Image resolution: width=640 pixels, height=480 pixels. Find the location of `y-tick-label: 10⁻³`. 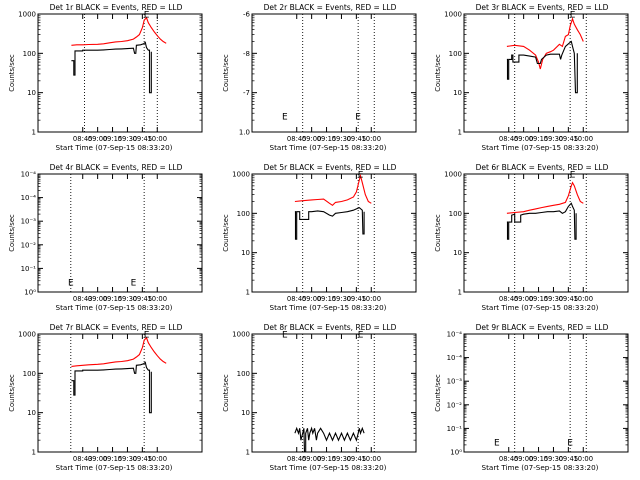

y-tick-label: 10⁻³ is located at coordinates (29, 222).